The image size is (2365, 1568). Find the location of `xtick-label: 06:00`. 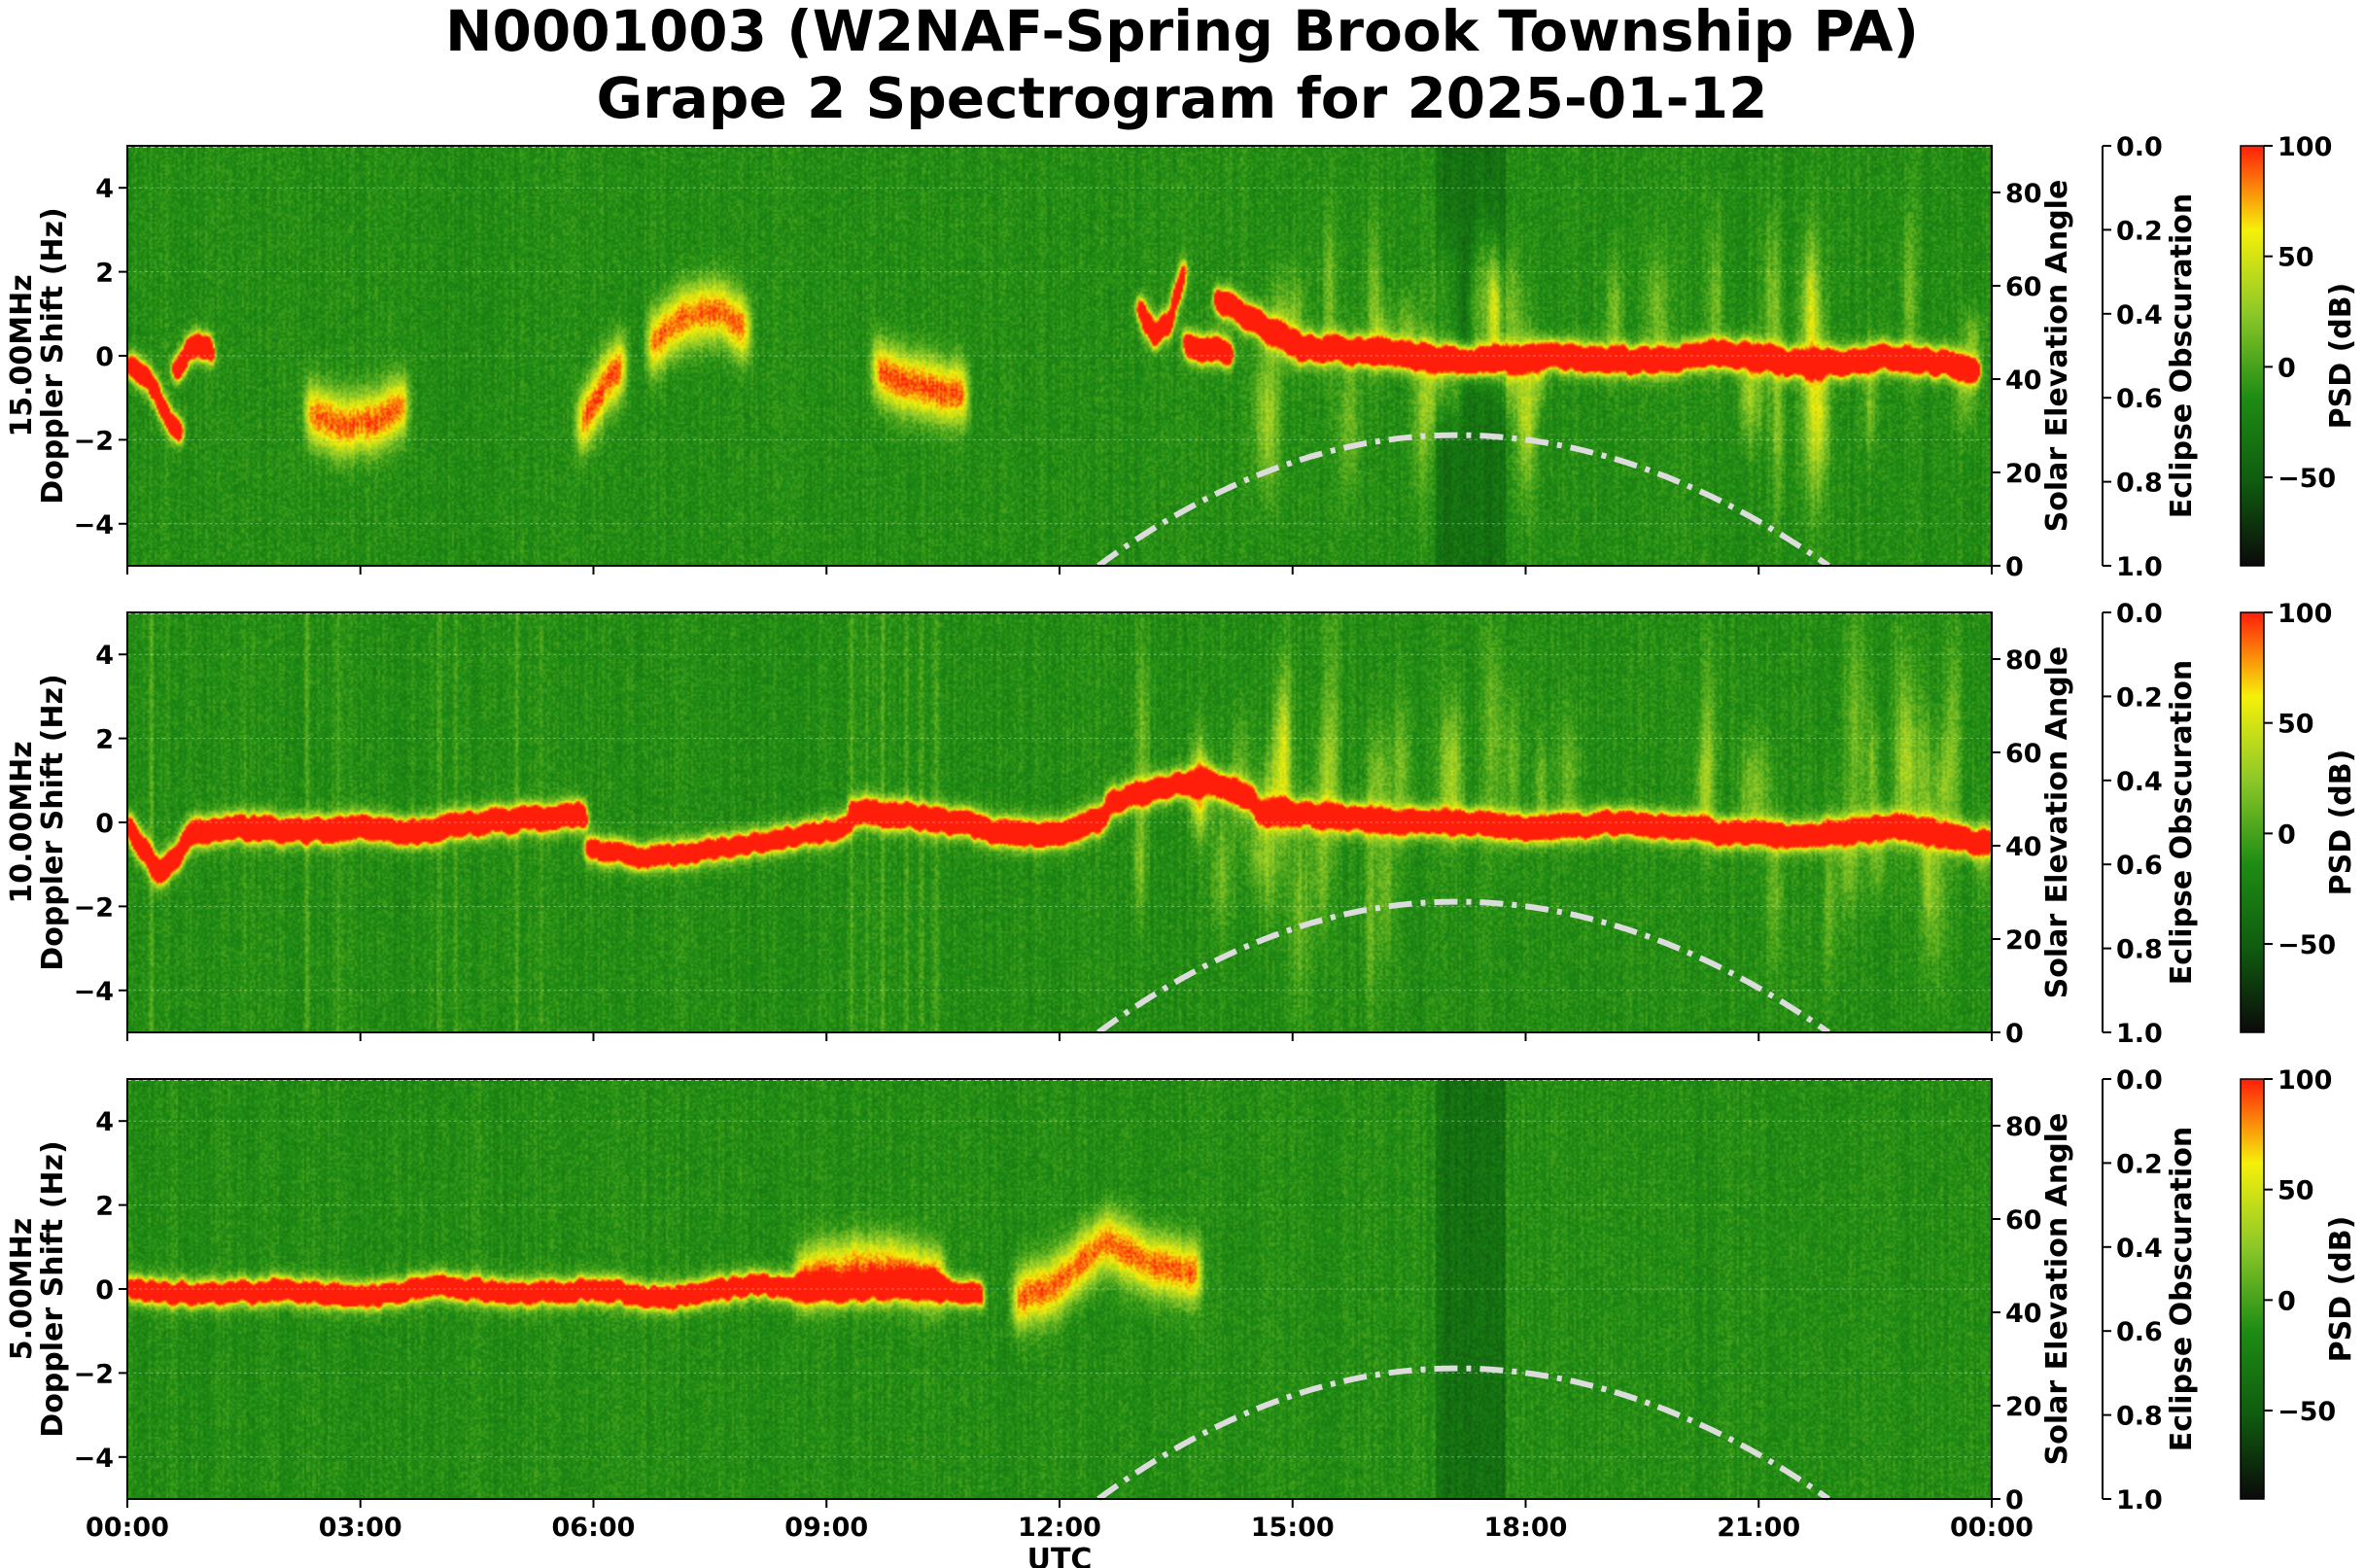

xtick-label: 06:00 is located at coordinates (594, 1528).